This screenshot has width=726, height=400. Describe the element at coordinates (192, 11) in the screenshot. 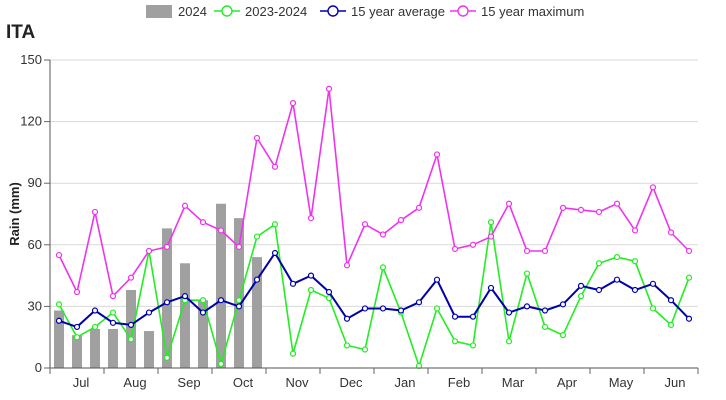

I see `legend-label: 2024` at that location.